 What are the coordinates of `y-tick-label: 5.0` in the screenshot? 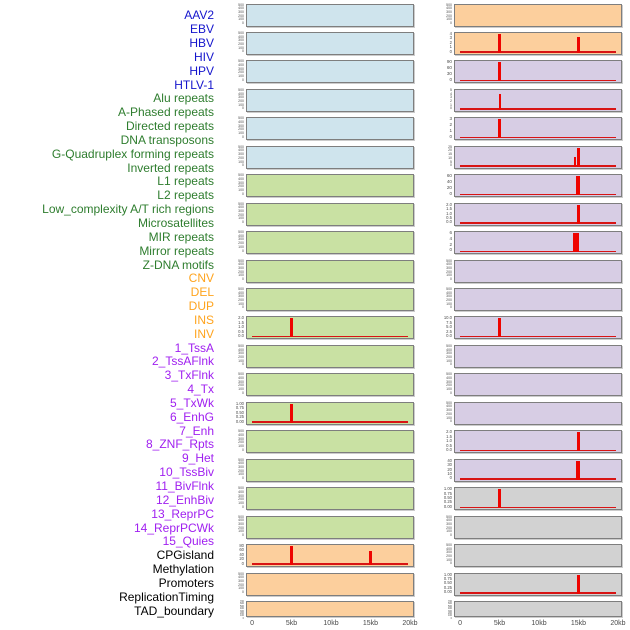 It's located at (449, 327).